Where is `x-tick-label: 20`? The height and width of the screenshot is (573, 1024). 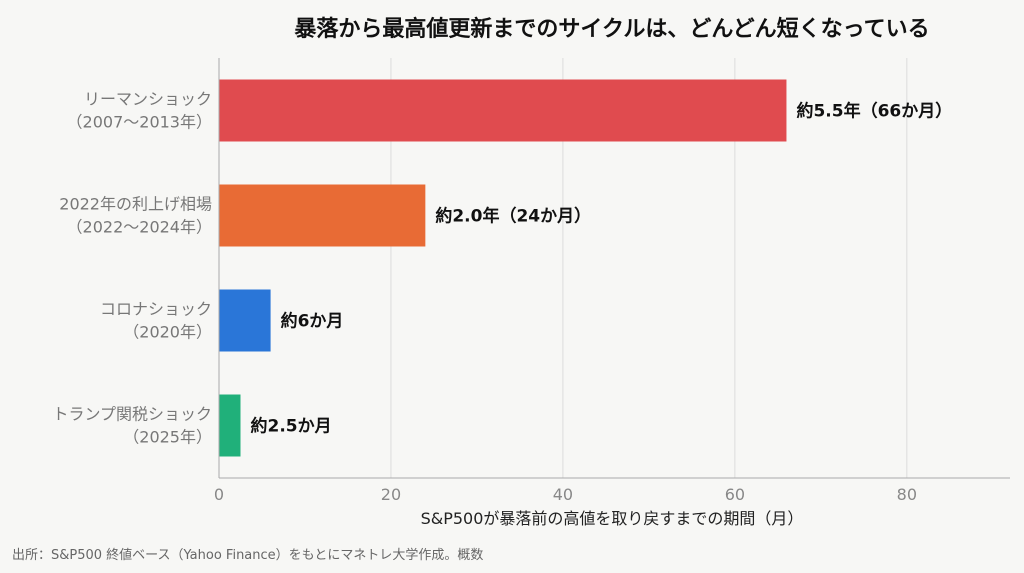 x-tick-label: 20 is located at coordinates (391, 494).